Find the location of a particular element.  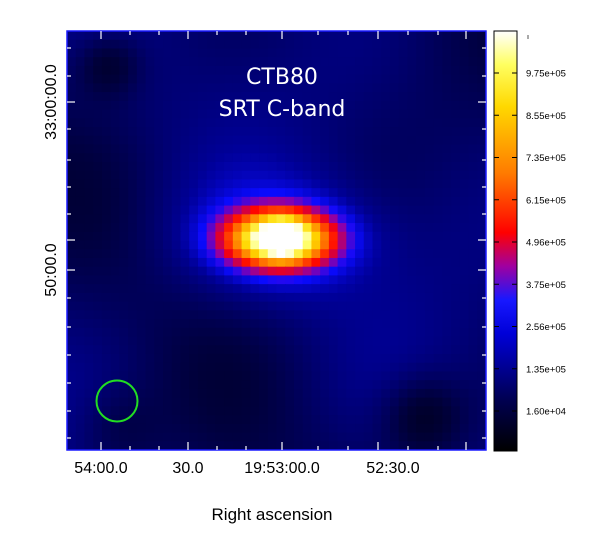

colorbar-tick-label: 3.75e+05 is located at coordinates (546, 285).